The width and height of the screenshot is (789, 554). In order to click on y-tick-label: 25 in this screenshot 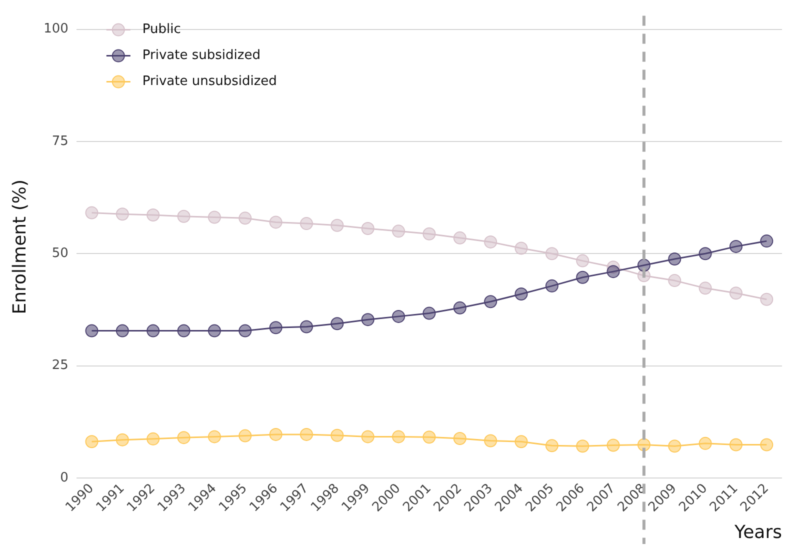, I will do `click(60, 366)`.